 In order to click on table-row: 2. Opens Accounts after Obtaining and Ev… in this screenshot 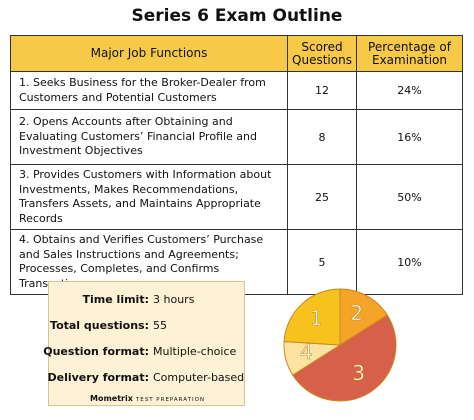, I will do `click(236, 137)`.